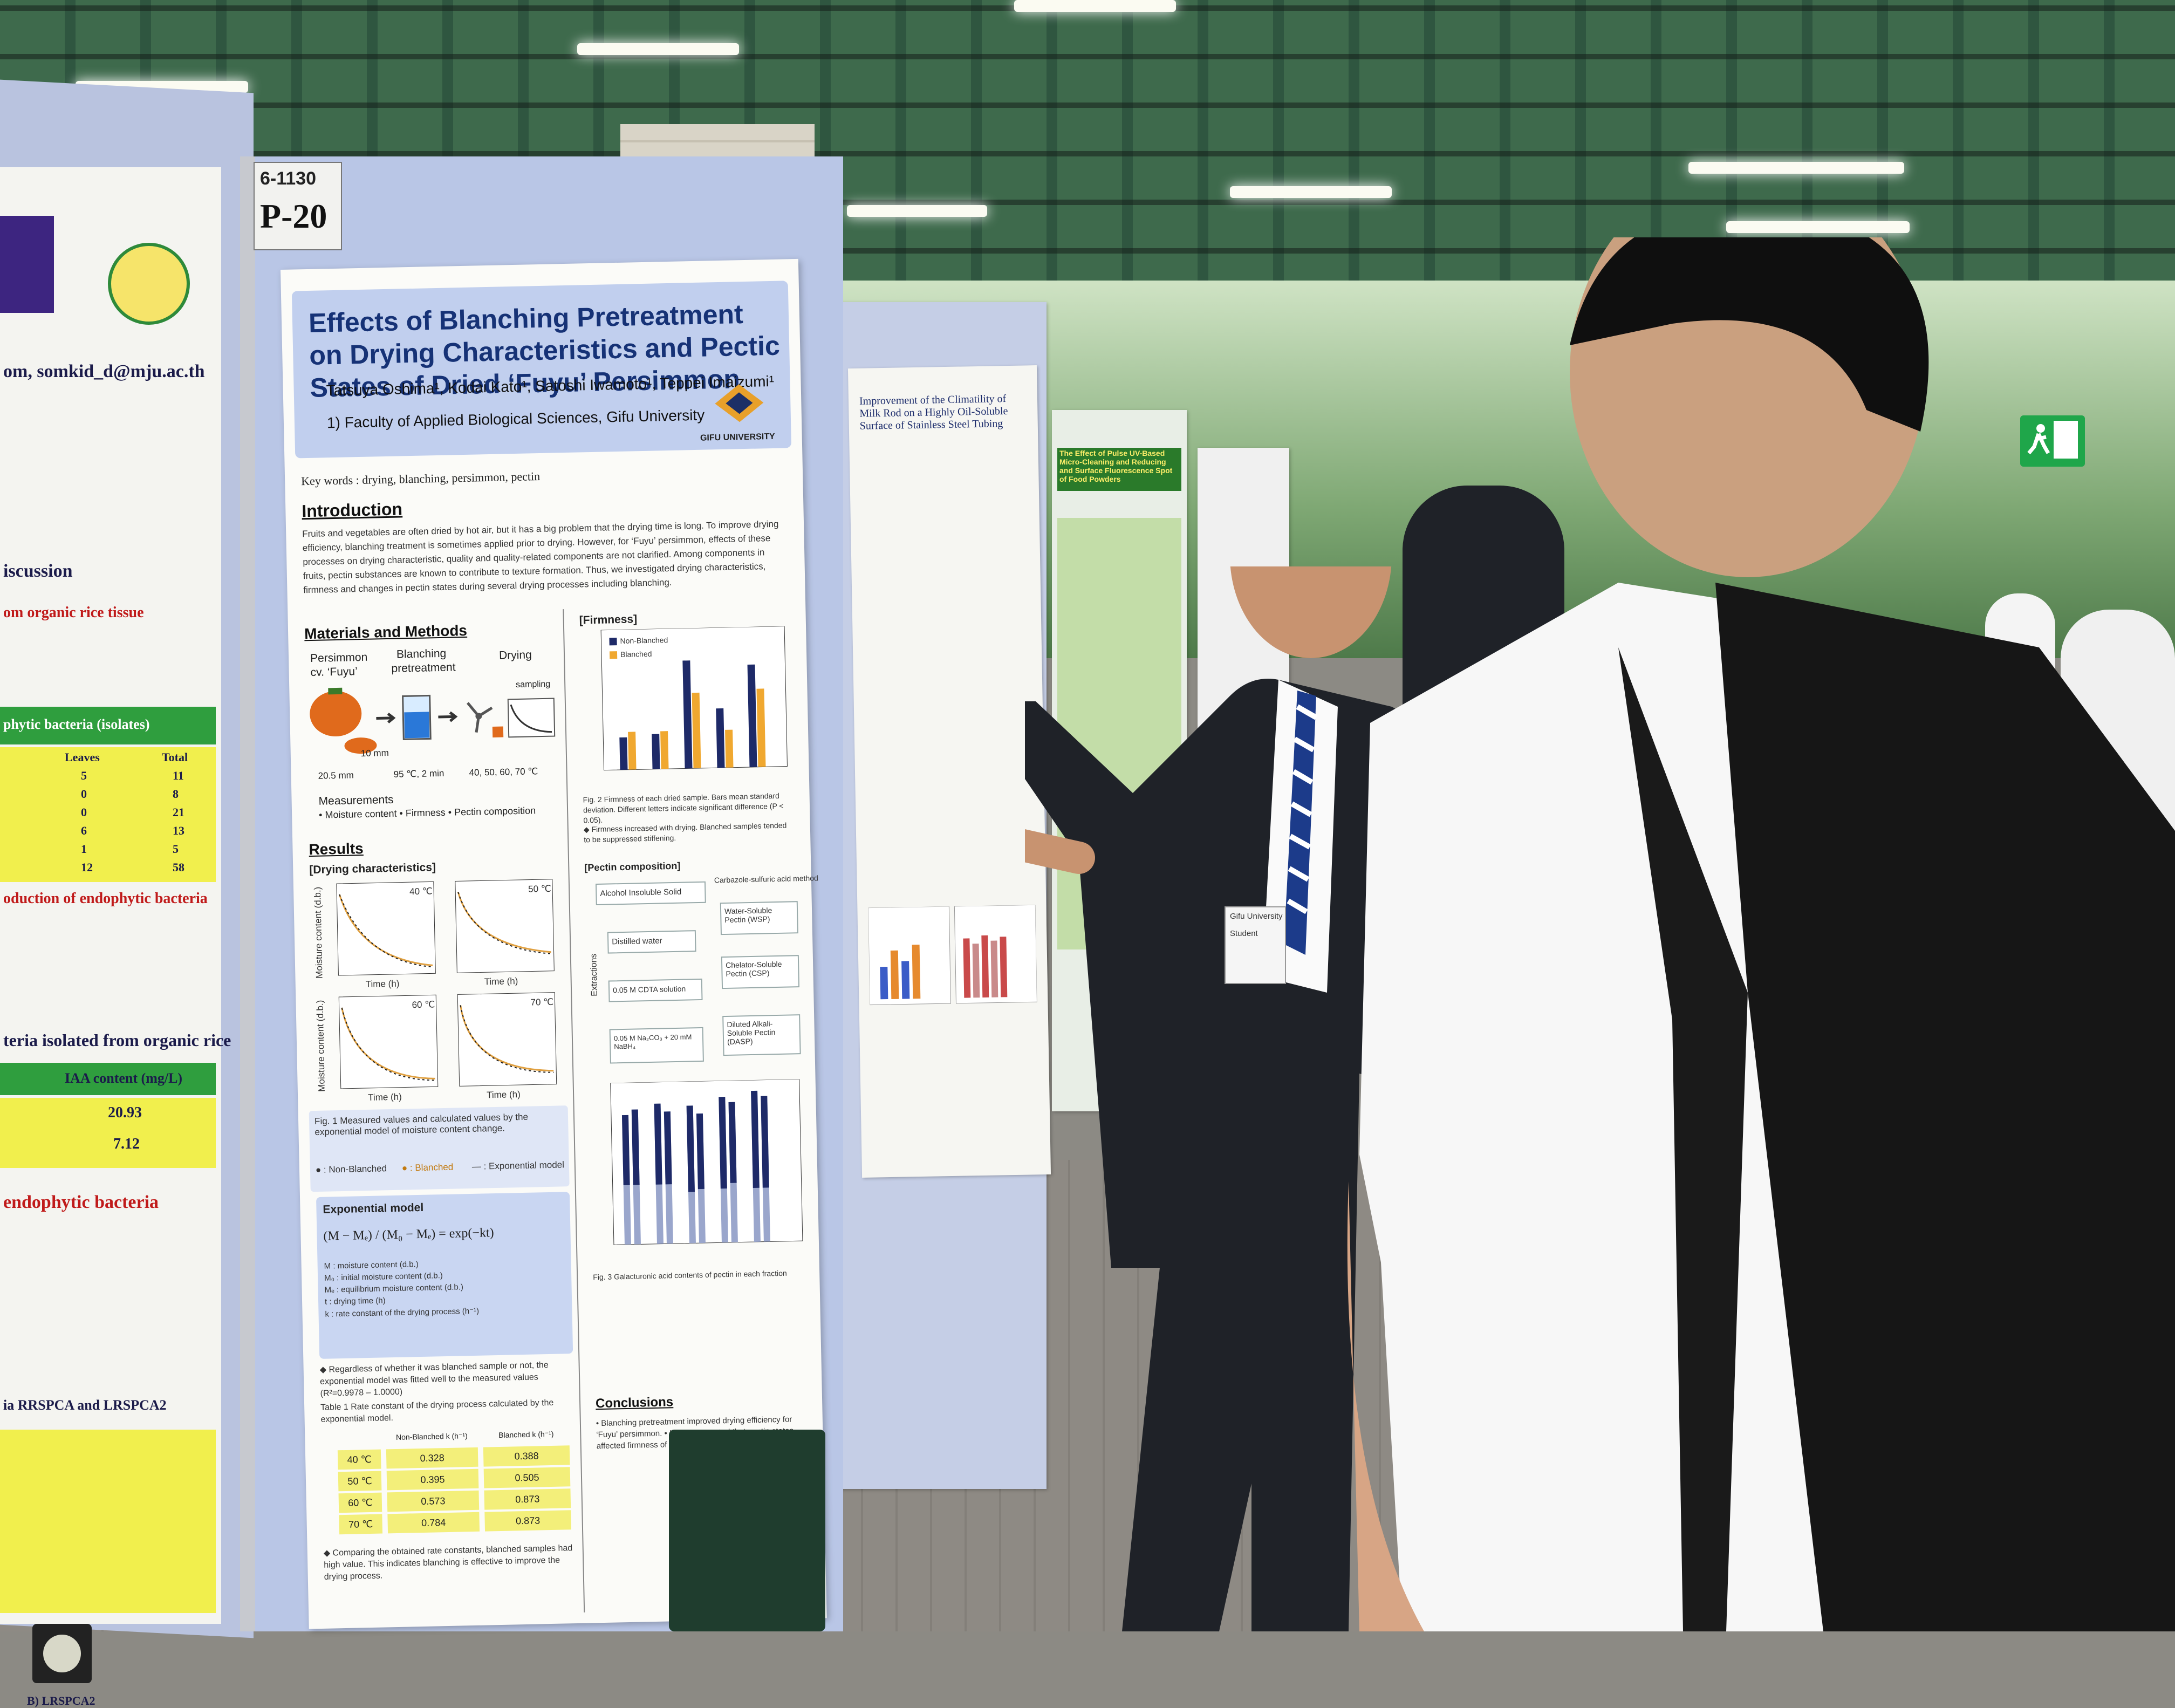  Describe the element at coordinates (651, 893) in the screenshot. I see `pectin-step: Alcohol Insoluble Solid` at that location.